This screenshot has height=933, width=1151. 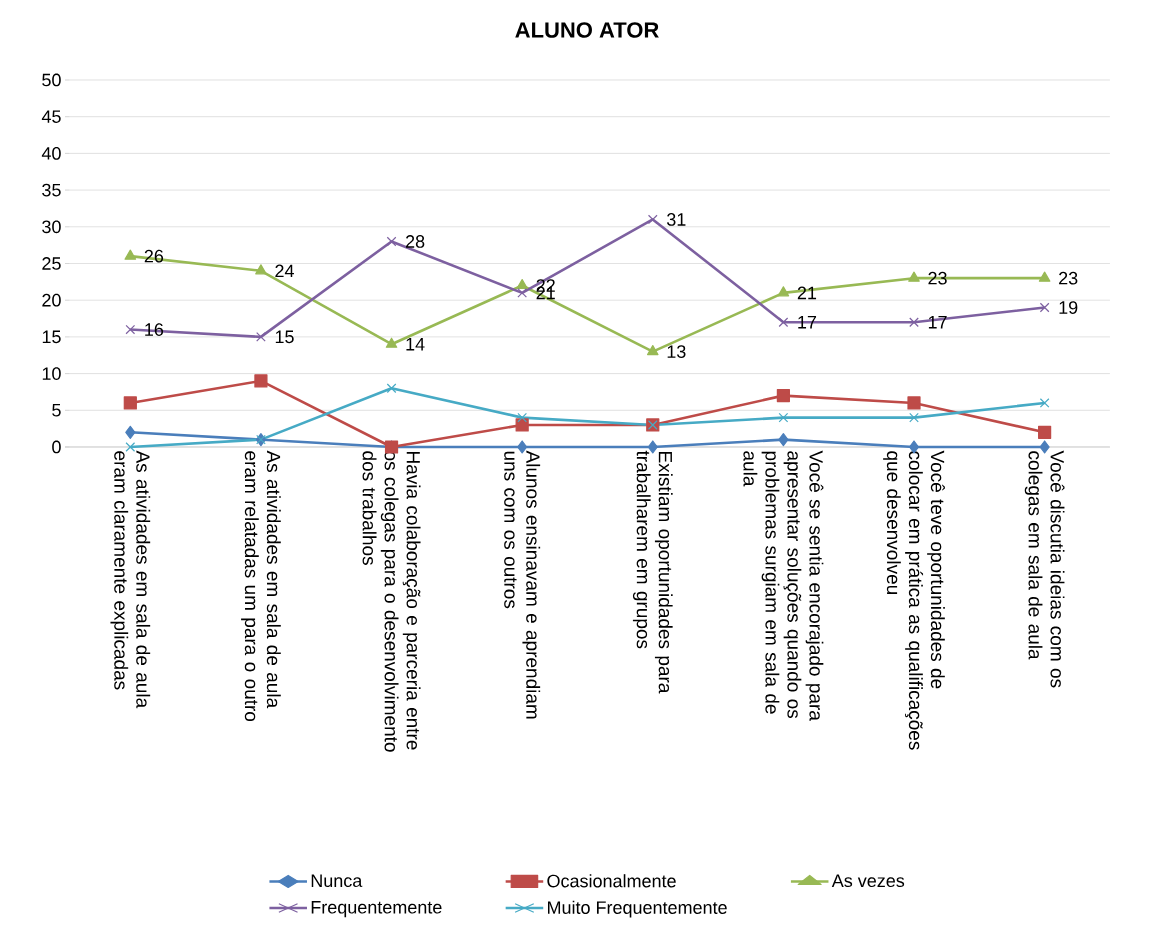 What do you see at coordinates (51, 263) in the screenshot?
I see `y-tick-label: 25` at bounding box center [51, 263].